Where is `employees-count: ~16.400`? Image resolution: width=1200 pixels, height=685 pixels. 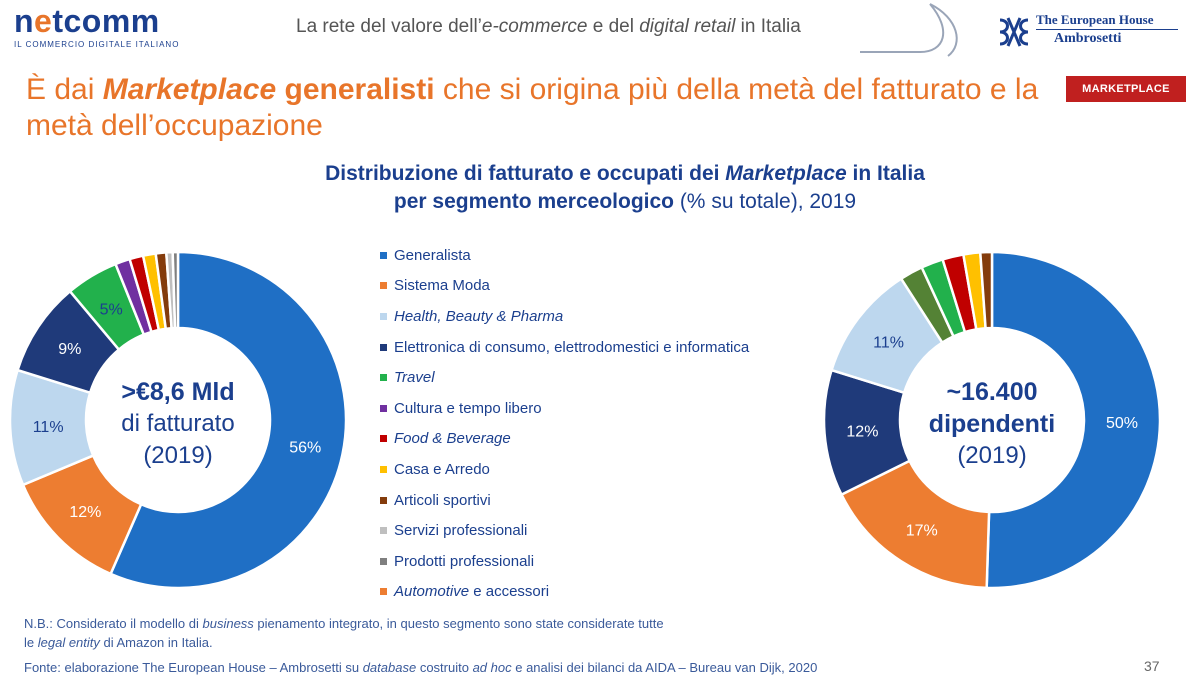
employees-count: ~16.400 is located at coordinates (992, 392).